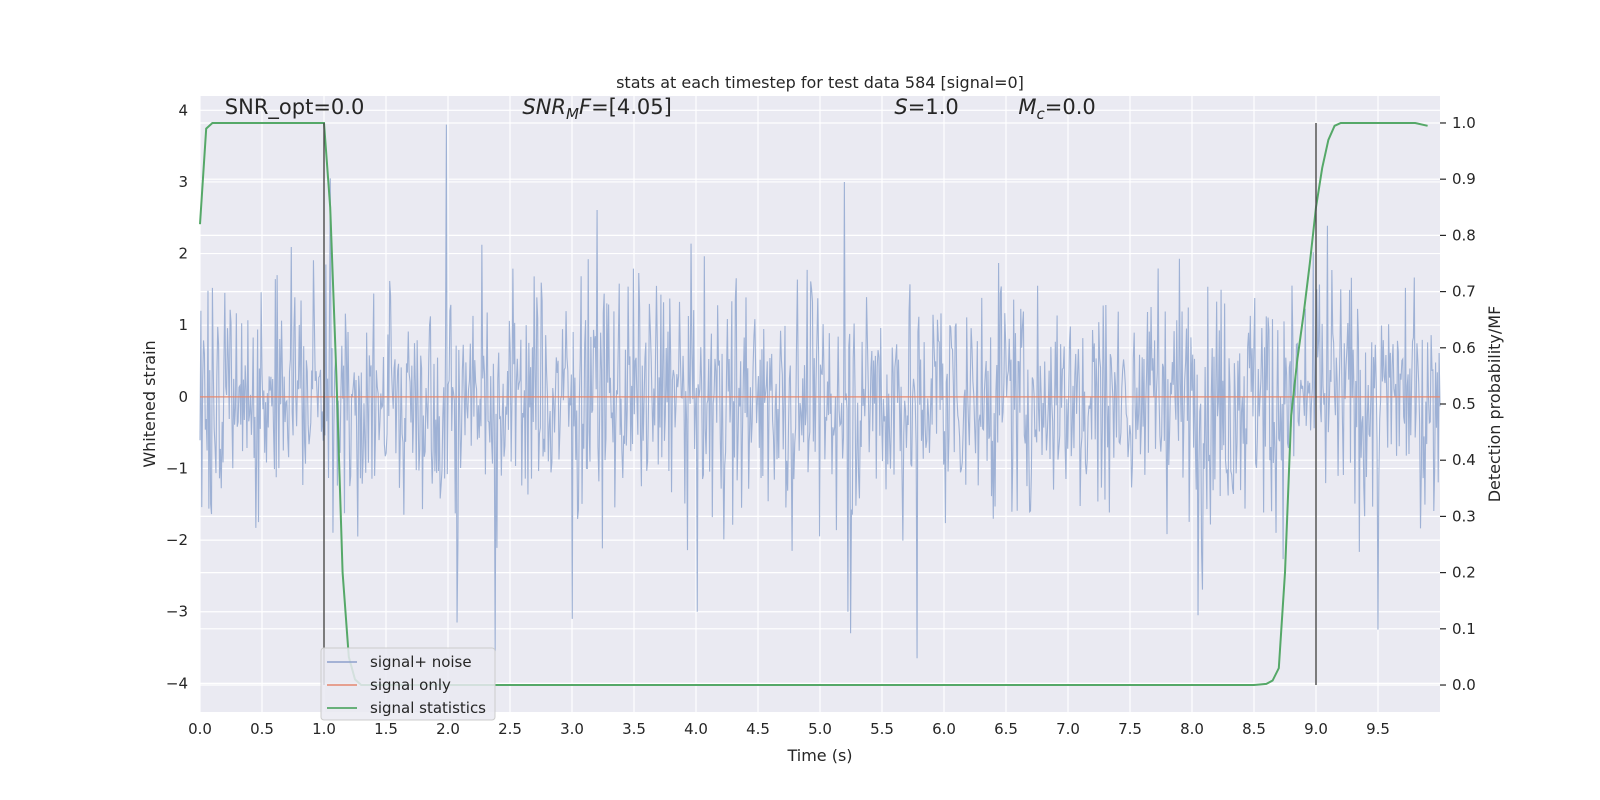 The height and width of the screenshot is (800, 1600). What do you see at coordinates (1254, 729) in the screenshot?
I see `x-tick-label: 8.5` at bounding box center [1254, 729].